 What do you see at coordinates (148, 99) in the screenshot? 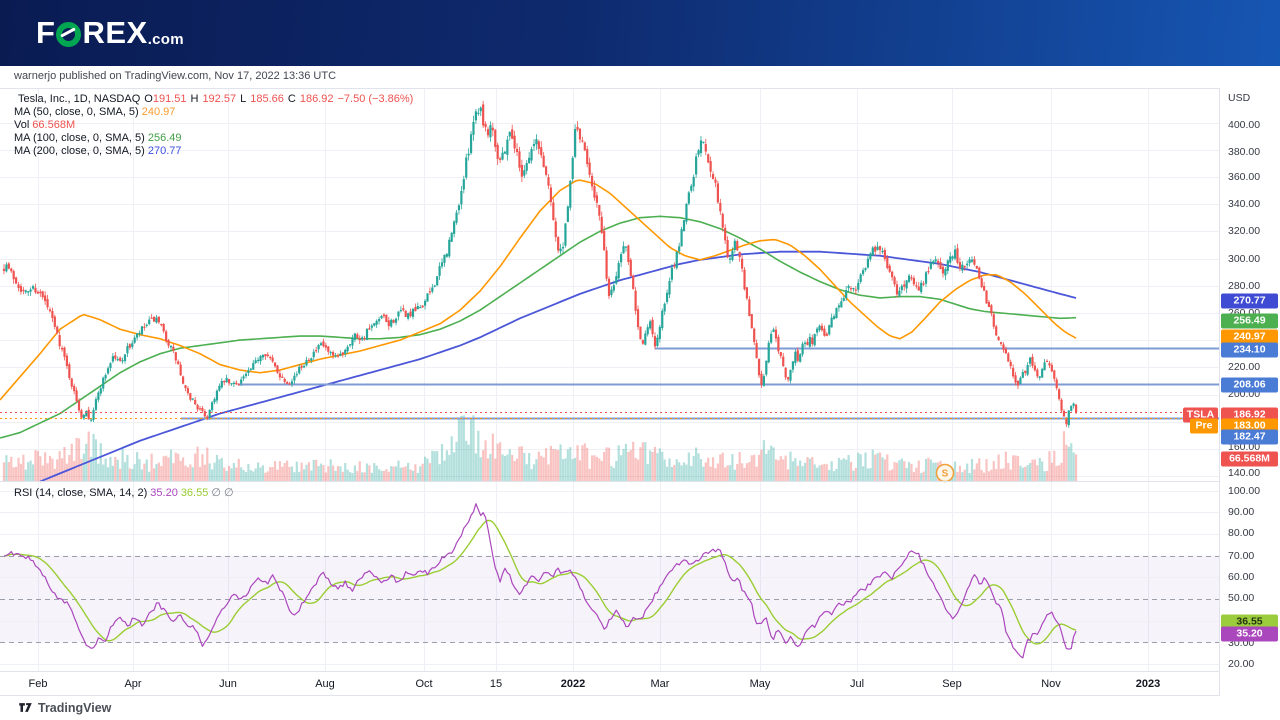
I see `open-label: O` at bounding box center [148, 99].